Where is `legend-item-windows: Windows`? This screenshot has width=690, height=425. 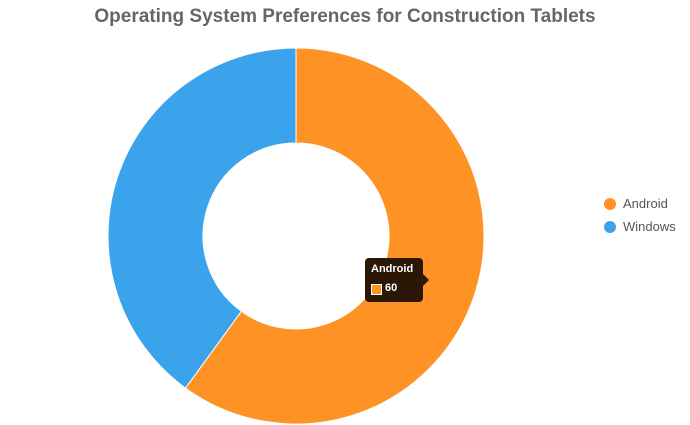
legend-item-windows: Windows is located at coordinates (640, 226).